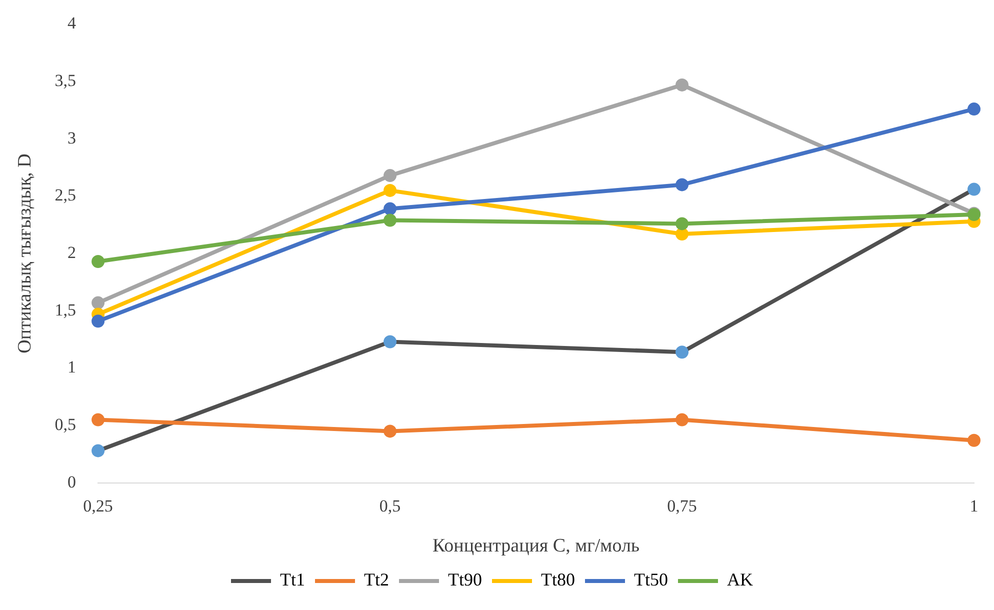 This screenshot has width=994, height=610. What do you see at coordinates (377, 580) in the screenshot?
I see `legend-label: Tt2` at bounding box center [377, 580].